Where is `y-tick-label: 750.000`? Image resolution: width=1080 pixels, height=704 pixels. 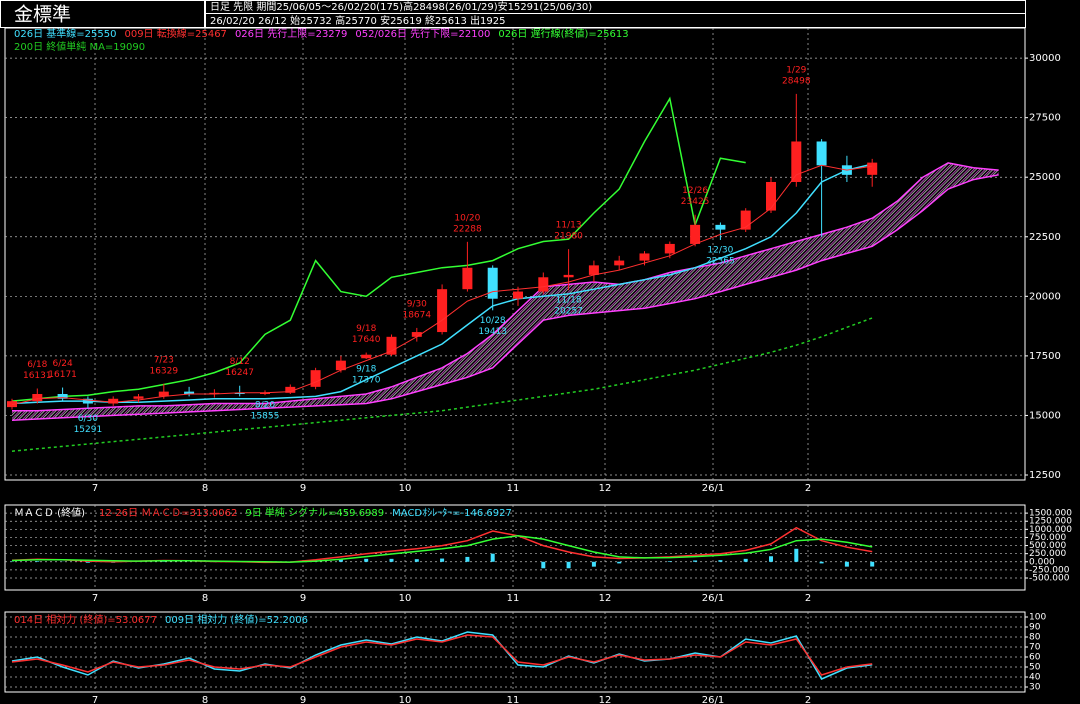 y-tick-label: 750.000 is located at coordinates (1047, 538).